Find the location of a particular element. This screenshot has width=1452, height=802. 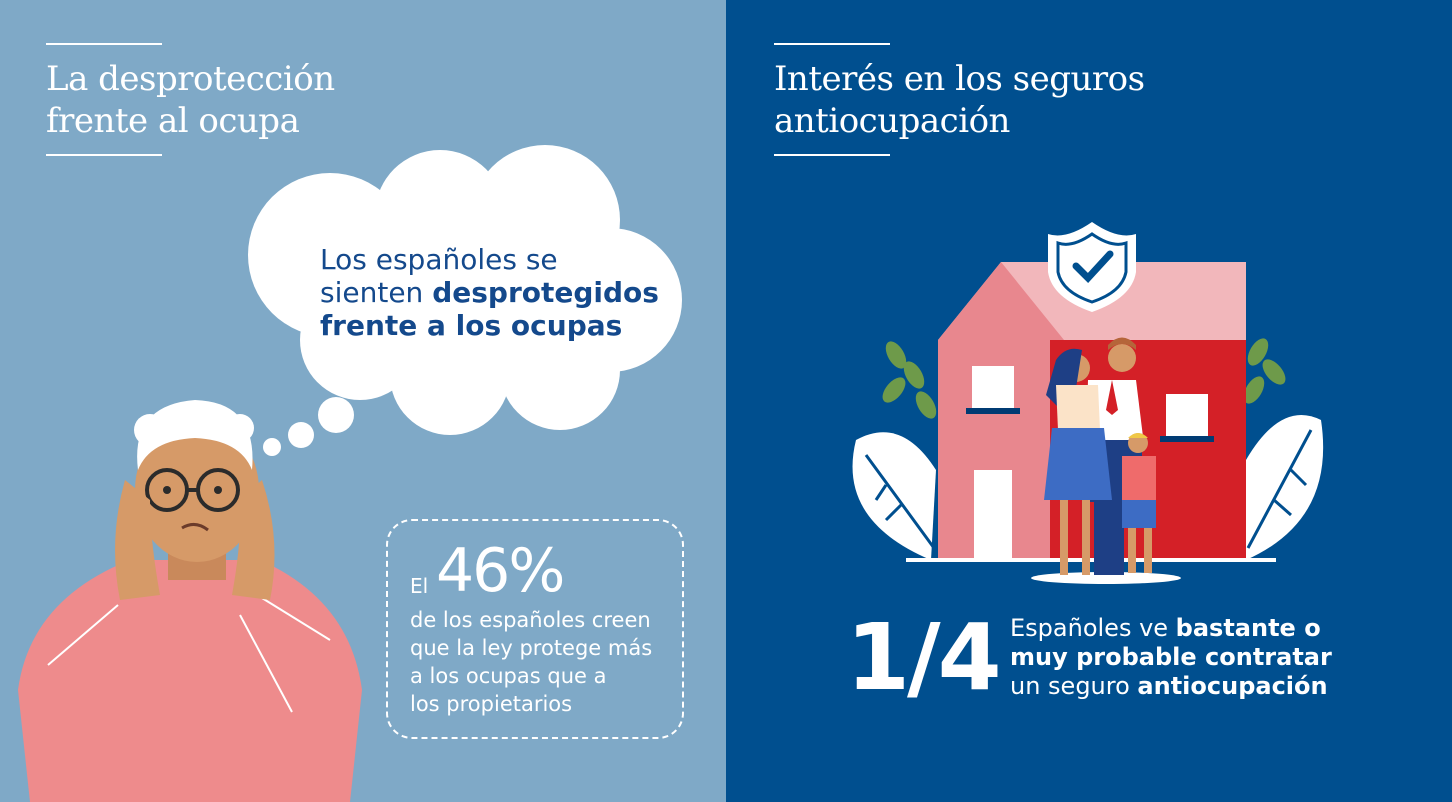

thought-cloud-illustration is located at coordinates (465, 300).